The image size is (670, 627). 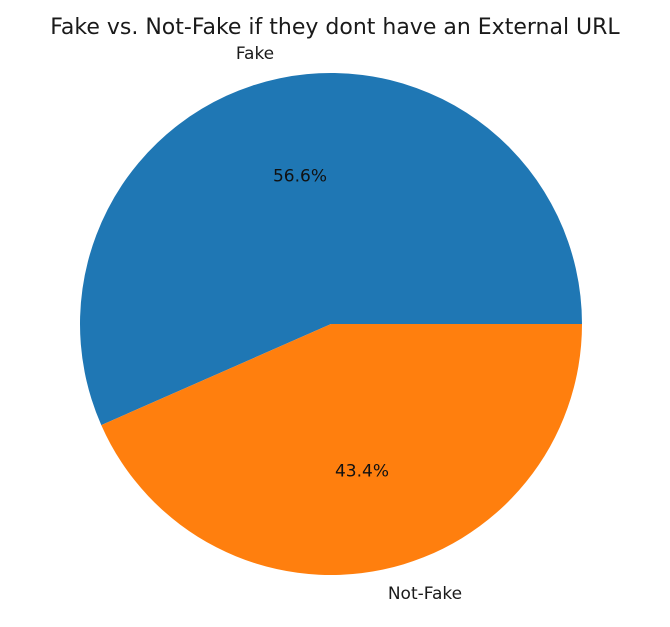 I want to click on percent-label-fake: 56.6%, so click(x=300, y=177).